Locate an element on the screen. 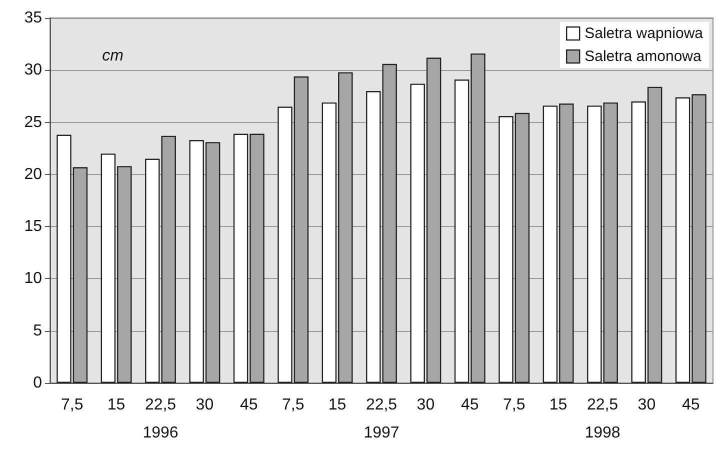 The height and width of the screenshot is (463, 721). y-tick-label: 5 is located at coordinates (37, 331).